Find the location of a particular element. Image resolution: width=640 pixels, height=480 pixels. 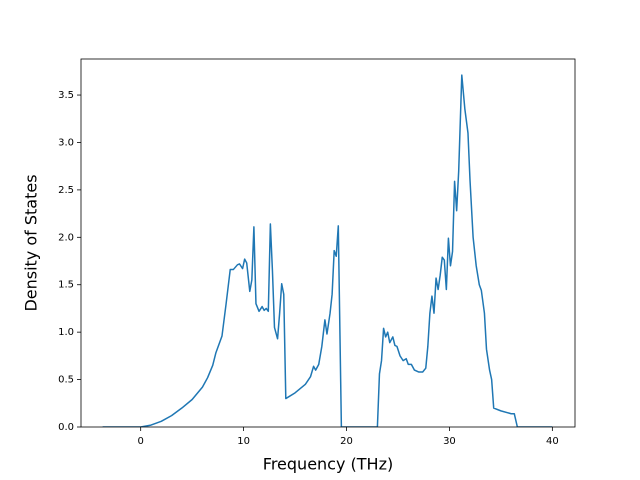

x-tick-label: 30 is located at coordinates (449, 441).